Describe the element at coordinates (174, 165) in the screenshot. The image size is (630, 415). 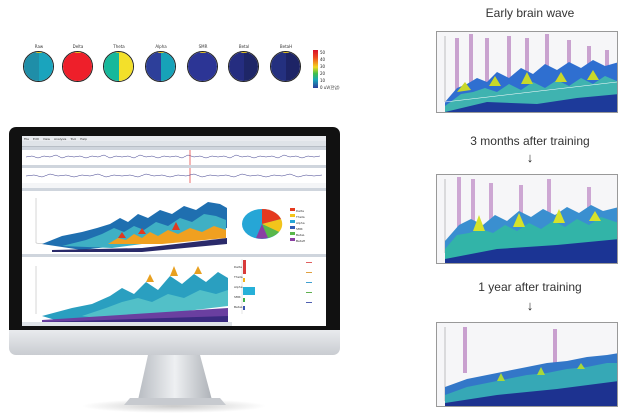
I see `raw-eeg-strip` at that location.